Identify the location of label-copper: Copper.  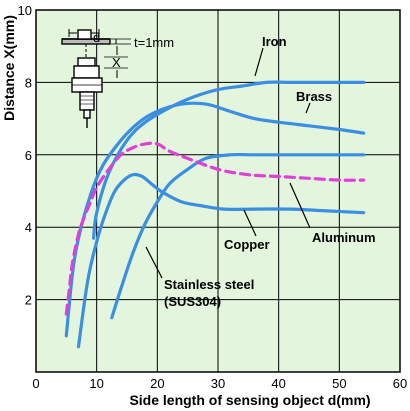
(247, 244).